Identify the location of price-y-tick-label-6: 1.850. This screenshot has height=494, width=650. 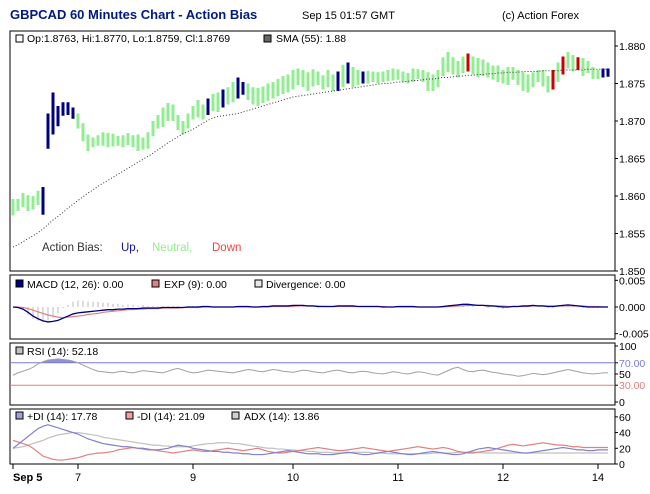
(632, 272).